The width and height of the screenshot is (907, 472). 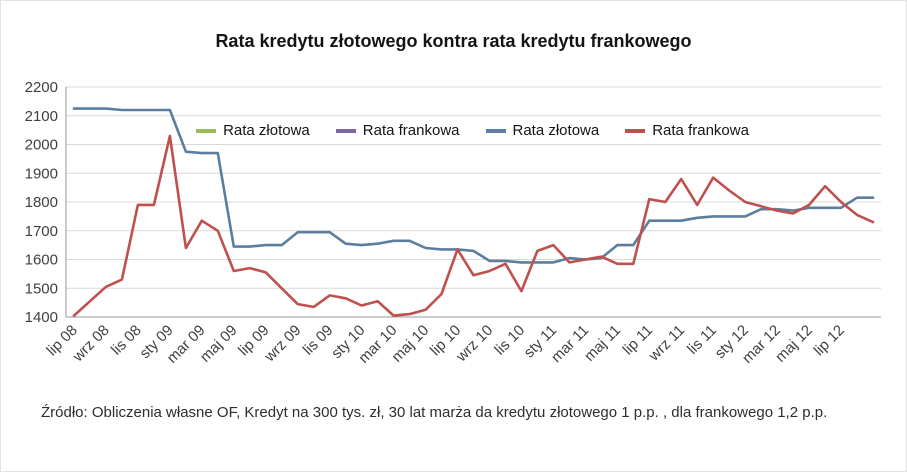 I want to click on x-axis-tick-label: maj 11, so click(x=602, y=343).